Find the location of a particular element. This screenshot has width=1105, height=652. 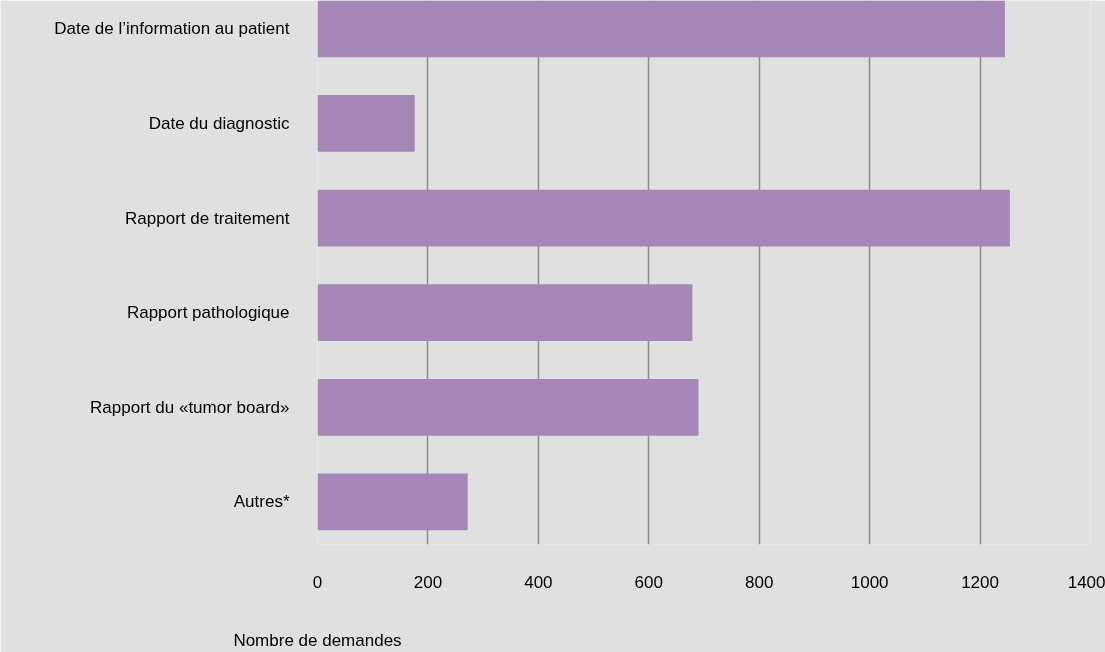

y-tick-label: Rapport pathologique is located at coordinates (208, 313).